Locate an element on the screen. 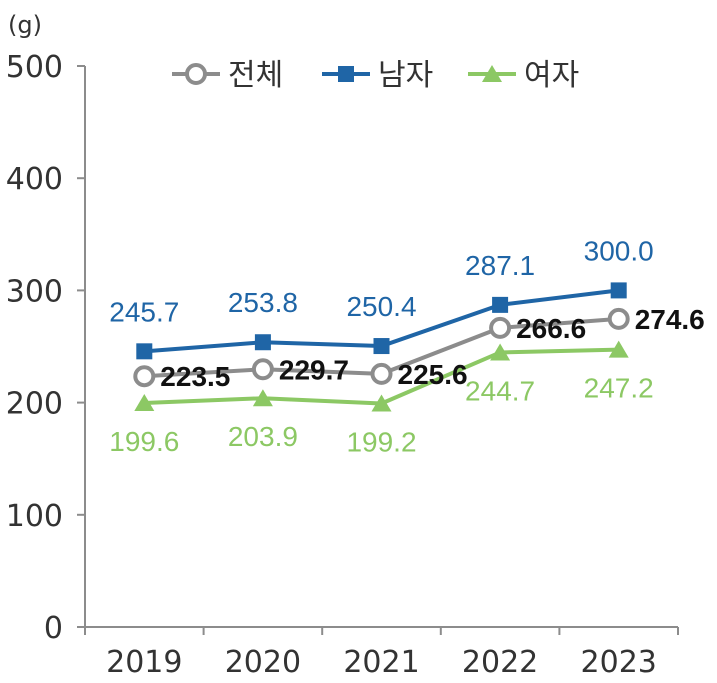  legend-label: 여자 is located at coordinates (551, 75).